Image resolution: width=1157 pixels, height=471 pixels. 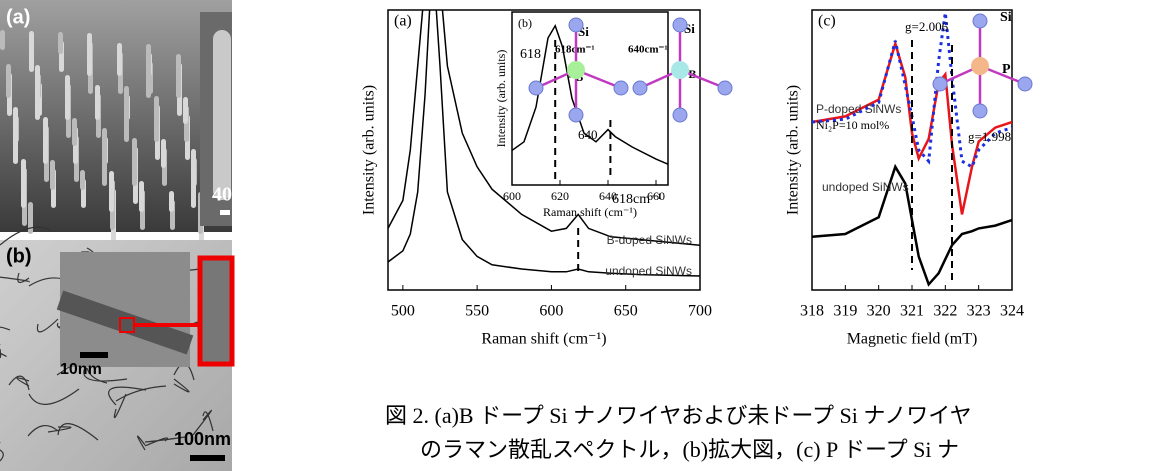 I want to click on x-tick-label: 321, so click(x=912, y=311).